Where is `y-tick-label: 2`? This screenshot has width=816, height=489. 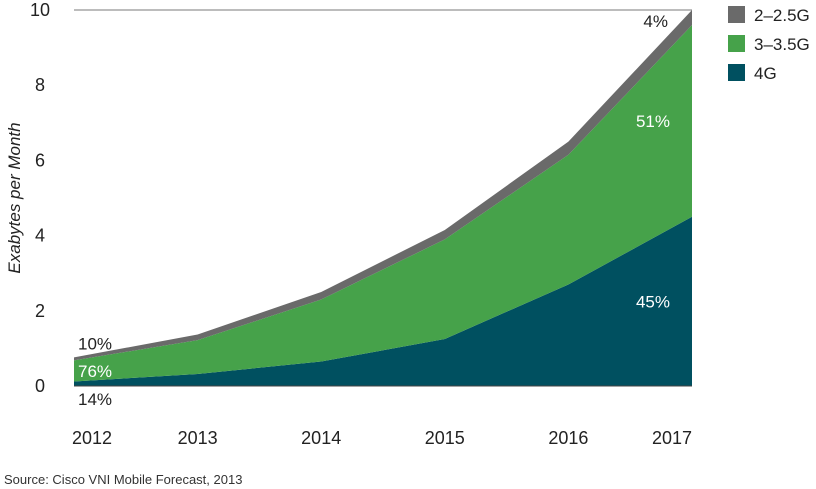
y-tick-label: 2 is located at coordinates (40, 311).